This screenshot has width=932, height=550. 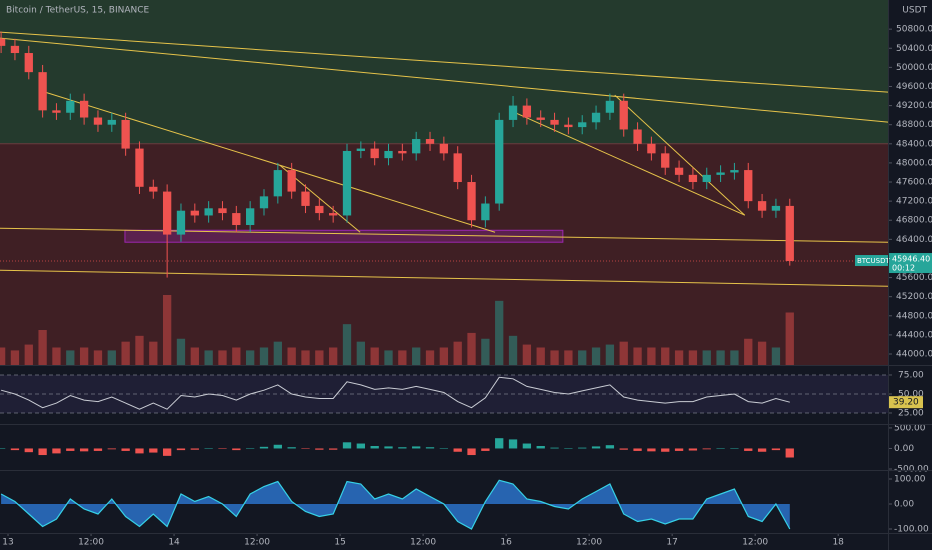 I want to click on x-tick-label: 16, so click(x=506, y=543).